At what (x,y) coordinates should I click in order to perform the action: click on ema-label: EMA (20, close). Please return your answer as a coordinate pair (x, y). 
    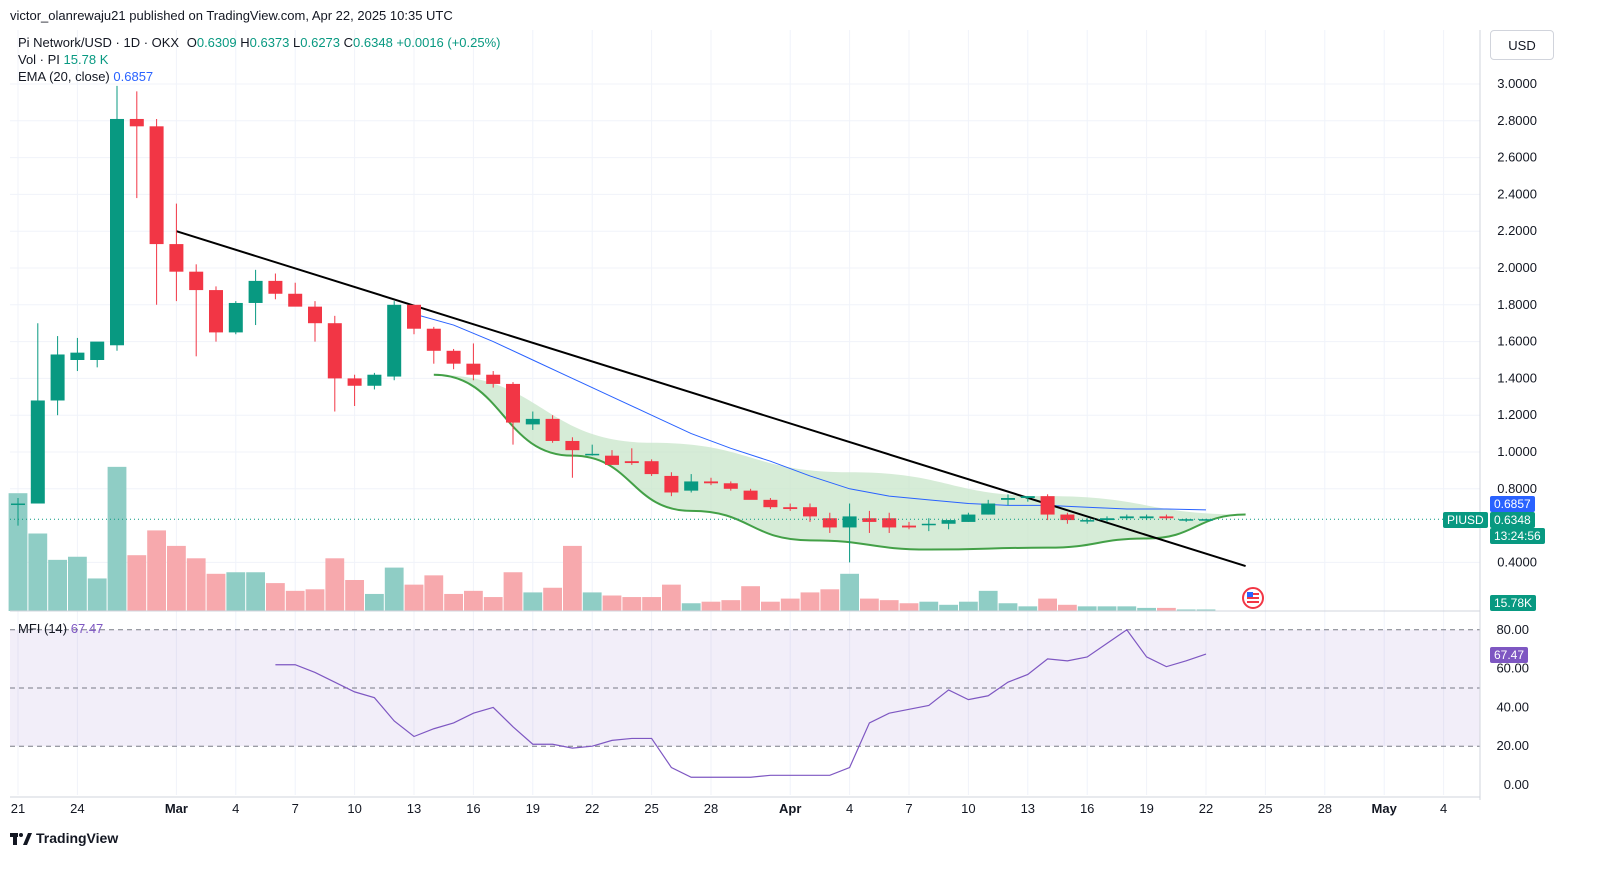
    Looking at the image, I should click on (64, 76).